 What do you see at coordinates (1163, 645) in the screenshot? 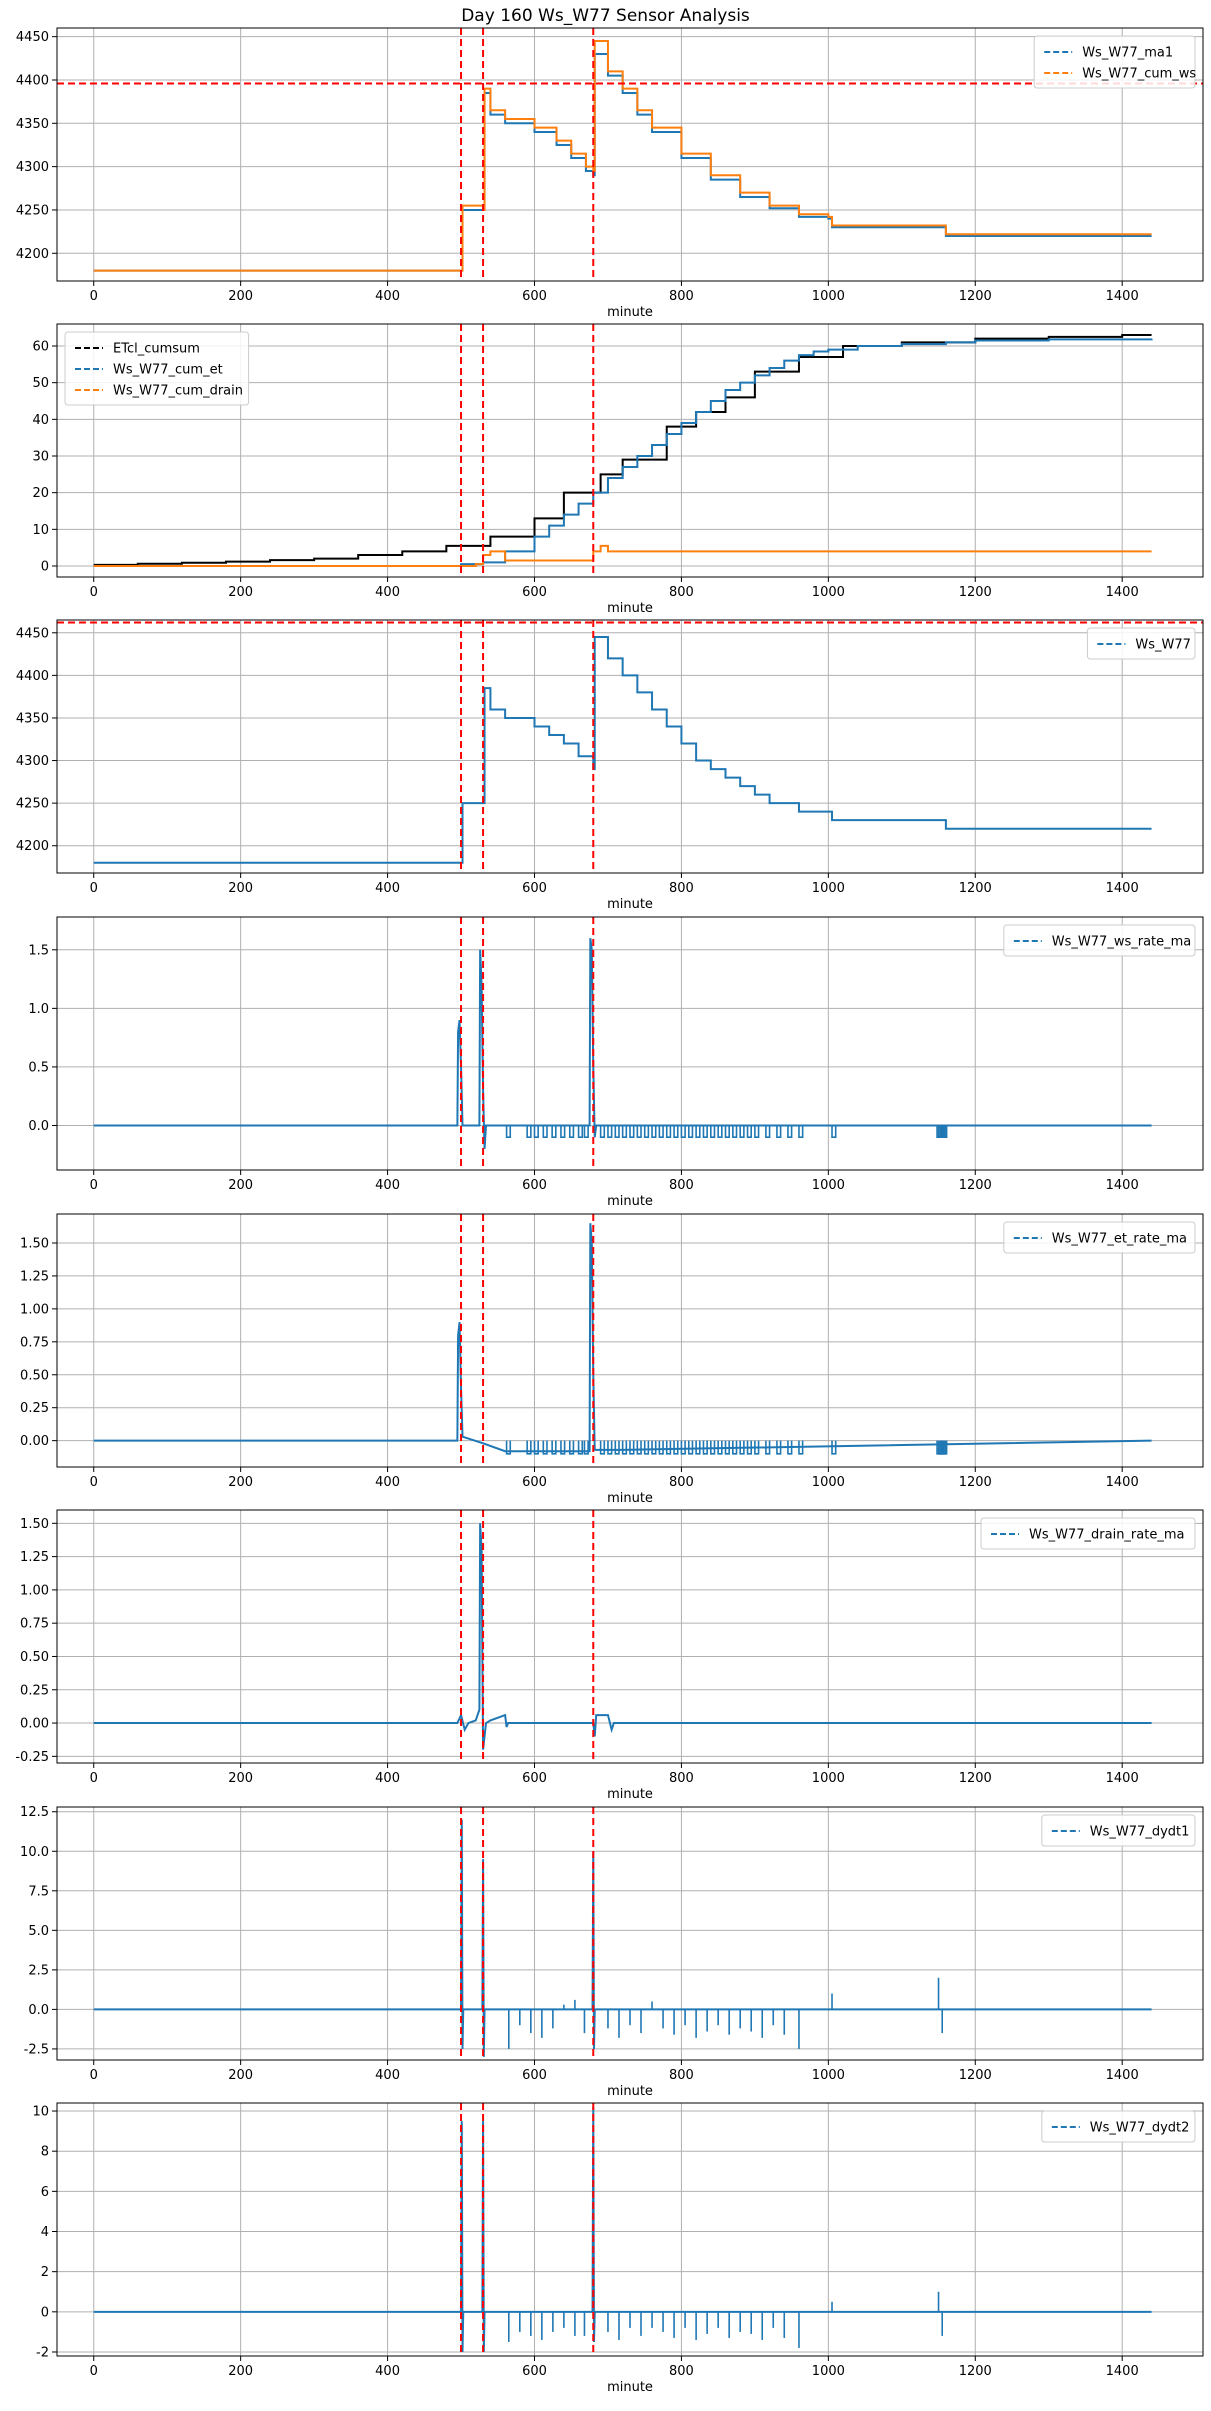
I see `legend-label: Ws_W77` at bounding box center [1163, 645].